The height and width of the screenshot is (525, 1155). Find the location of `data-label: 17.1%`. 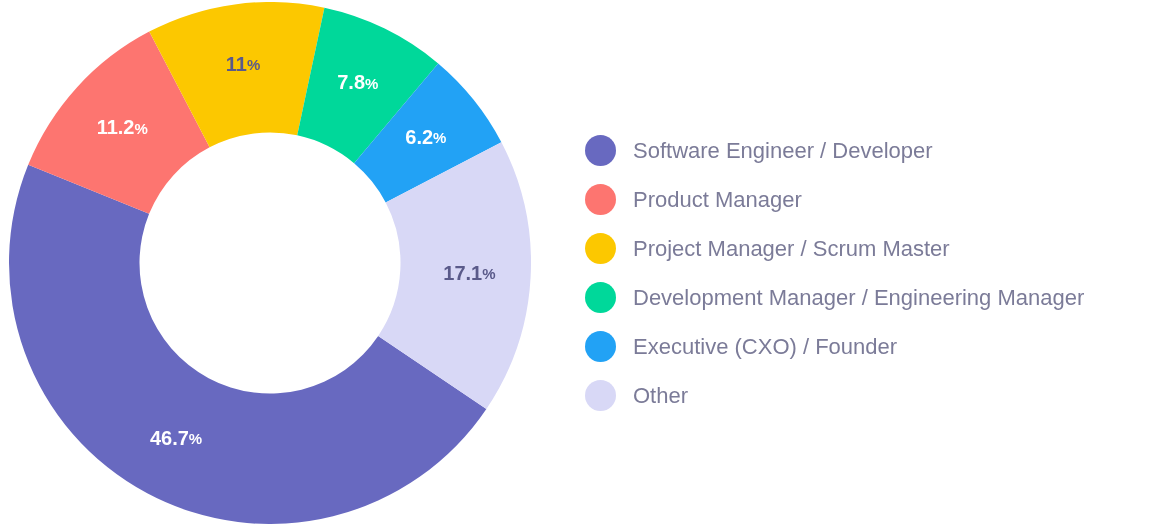

data-label: 17.1% is located at coordinates (469, 272).